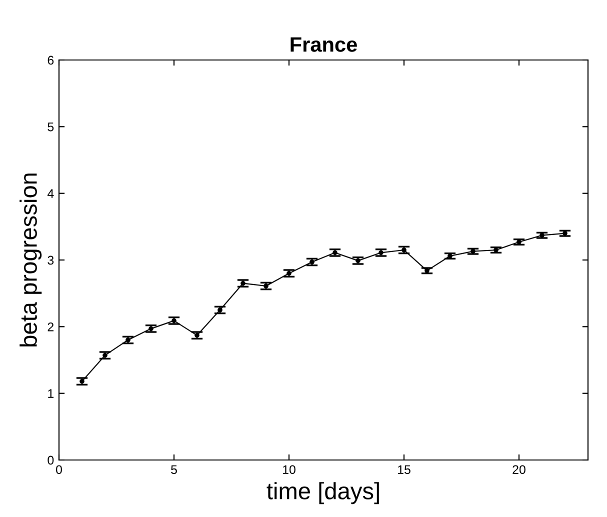 The width and height of the screenshot is (607, 517). Describe the element at coordinates (51, 127) in the screenshot. I see `y-tick-label: 5` at that location.